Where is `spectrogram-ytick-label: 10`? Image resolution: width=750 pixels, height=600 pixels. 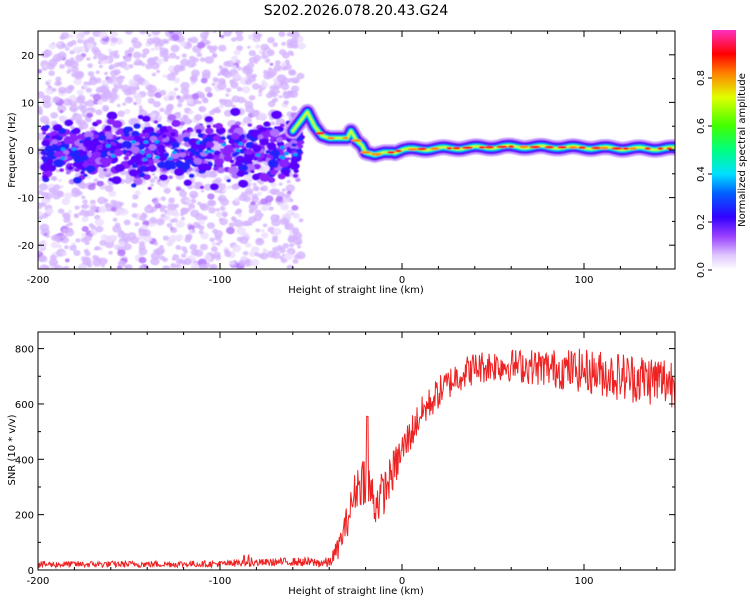
spectrogram-ytick-label: 10 is located at coordinates (27, 103).